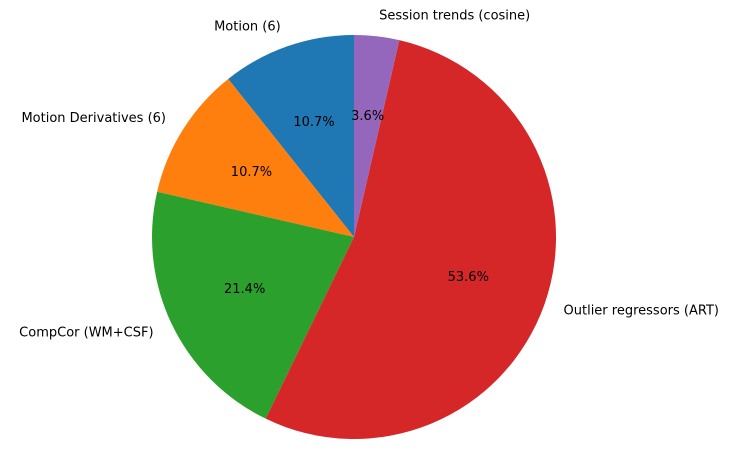  What do you see at coordinates (313, 122) in the screenshot?
I see `pie-pct-label-motion-6: 10.7%` at bounding box center [313, 122].